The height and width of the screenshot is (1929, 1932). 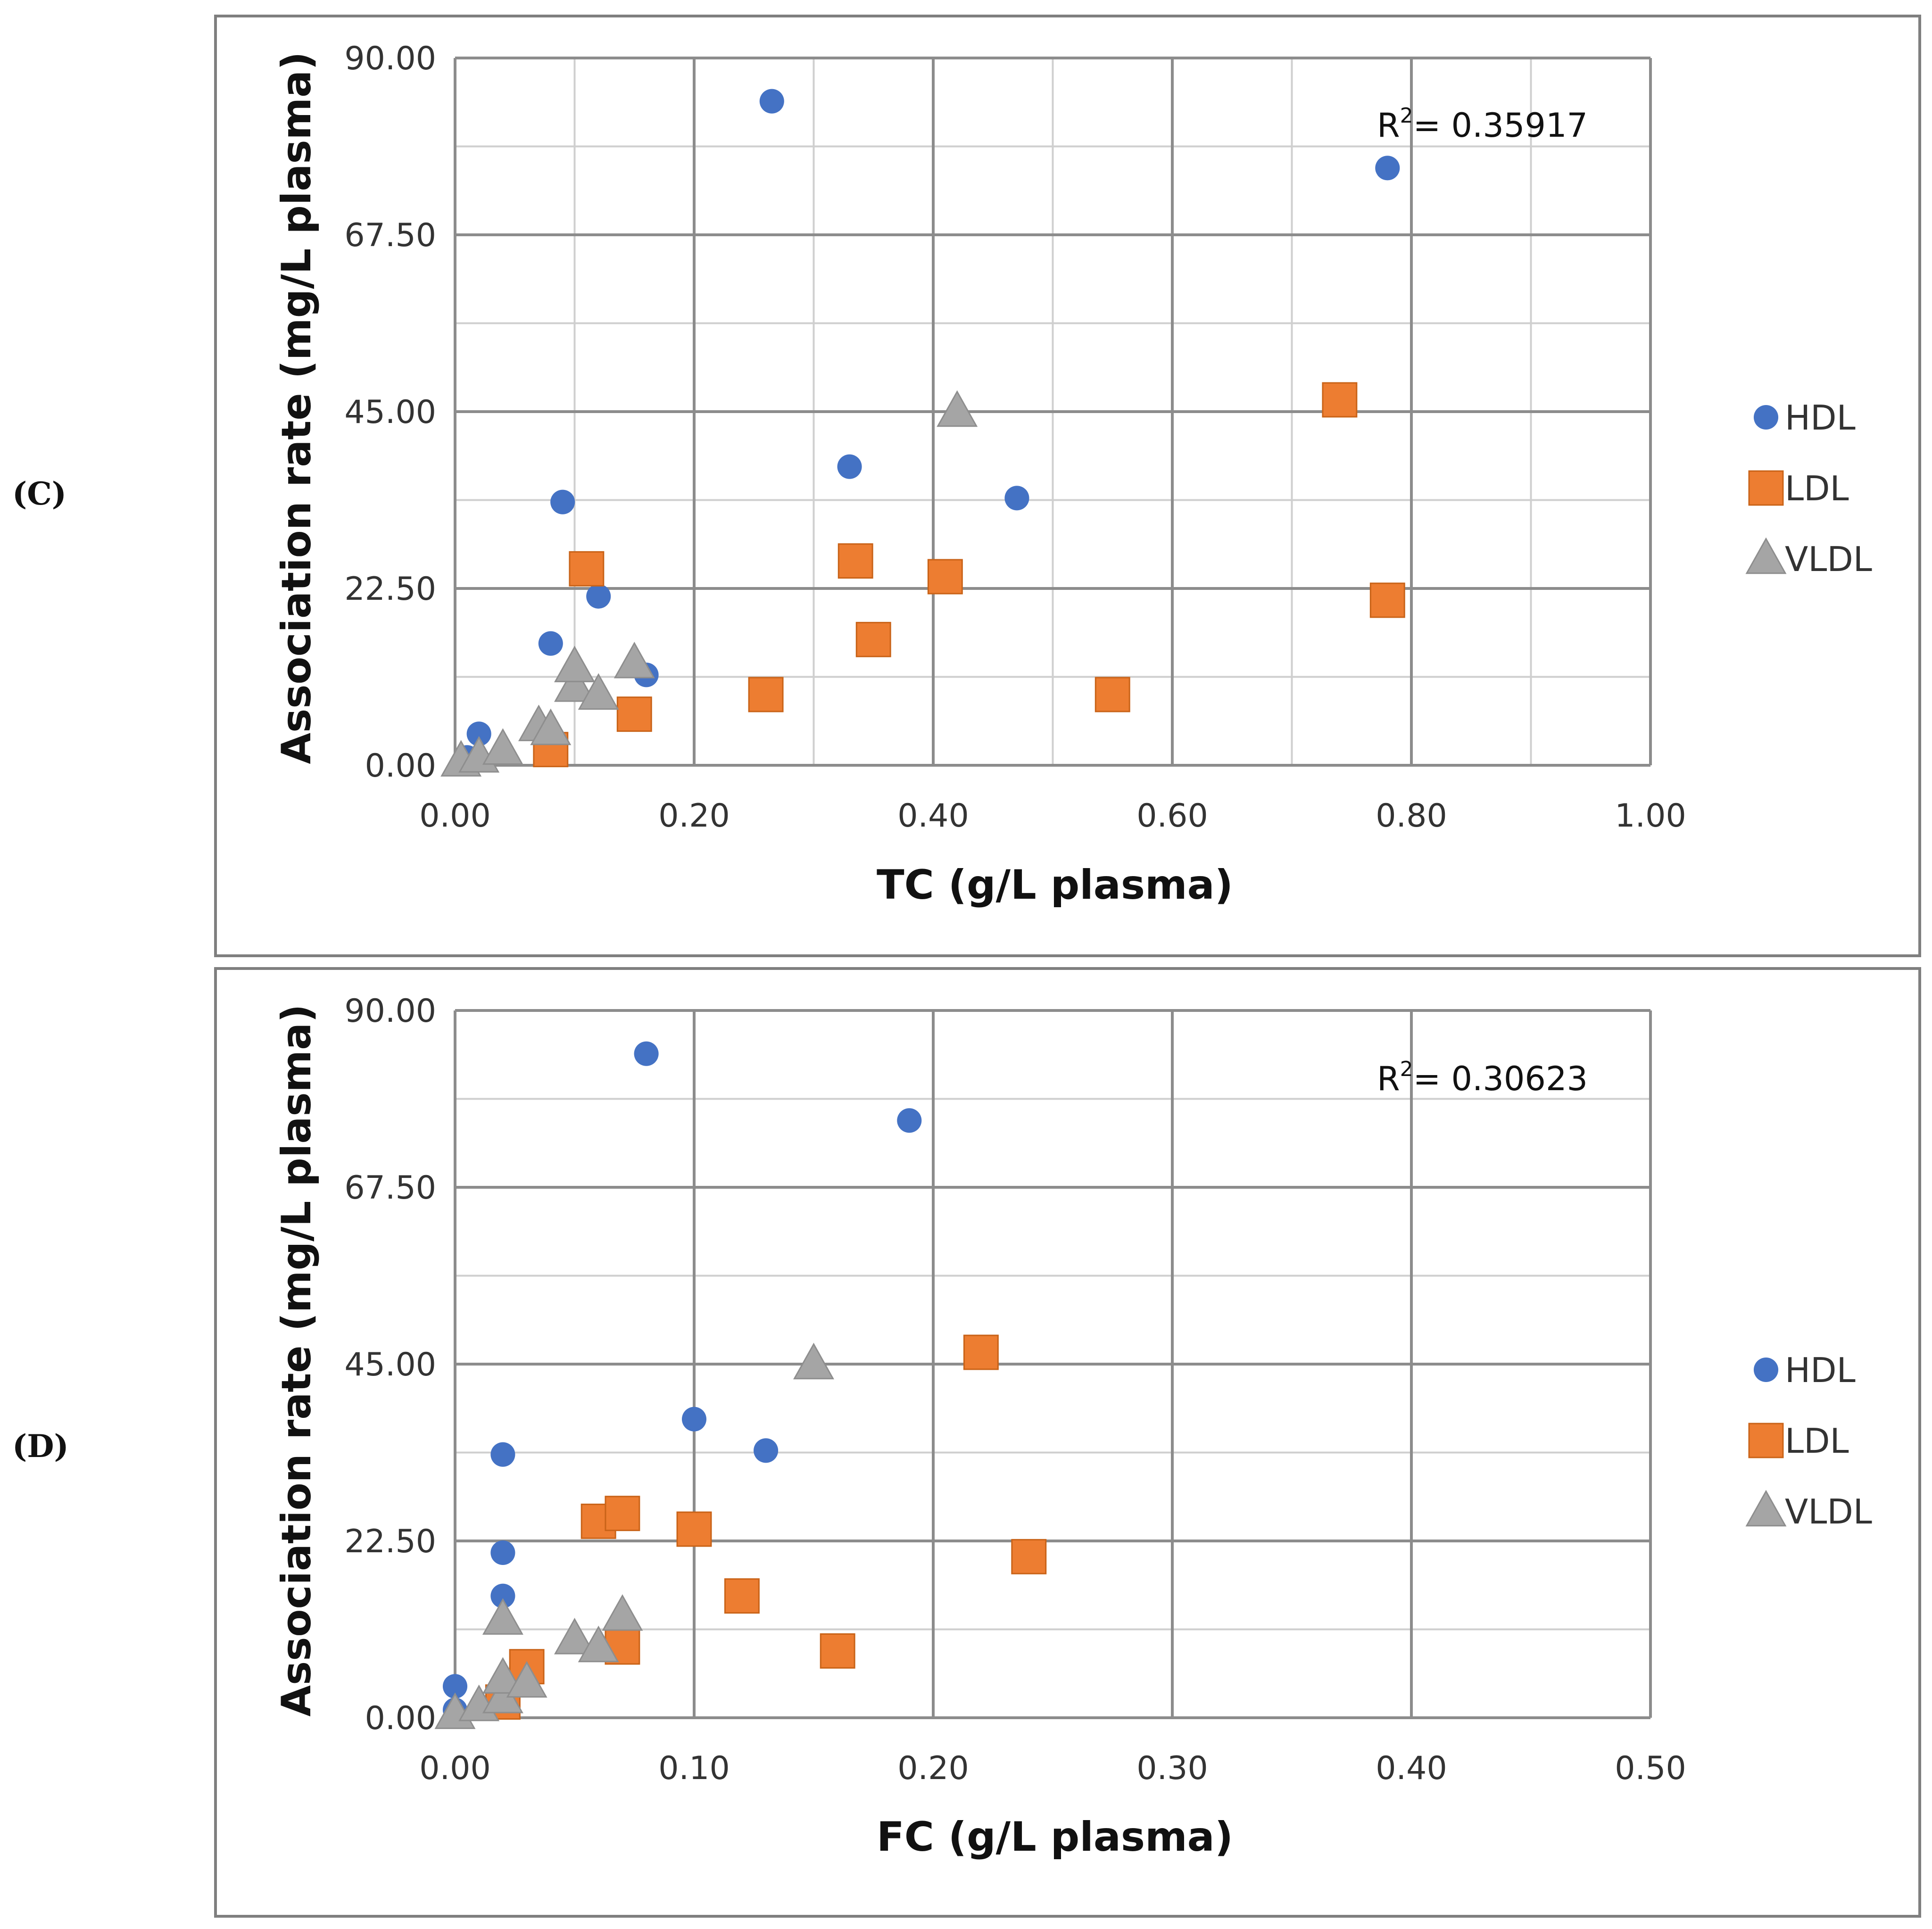 What do you see at coordinates (1766, 417) in the screenshot?
I see `panel-c-legend-hdl-marker` at bounding box center [1766, 417].